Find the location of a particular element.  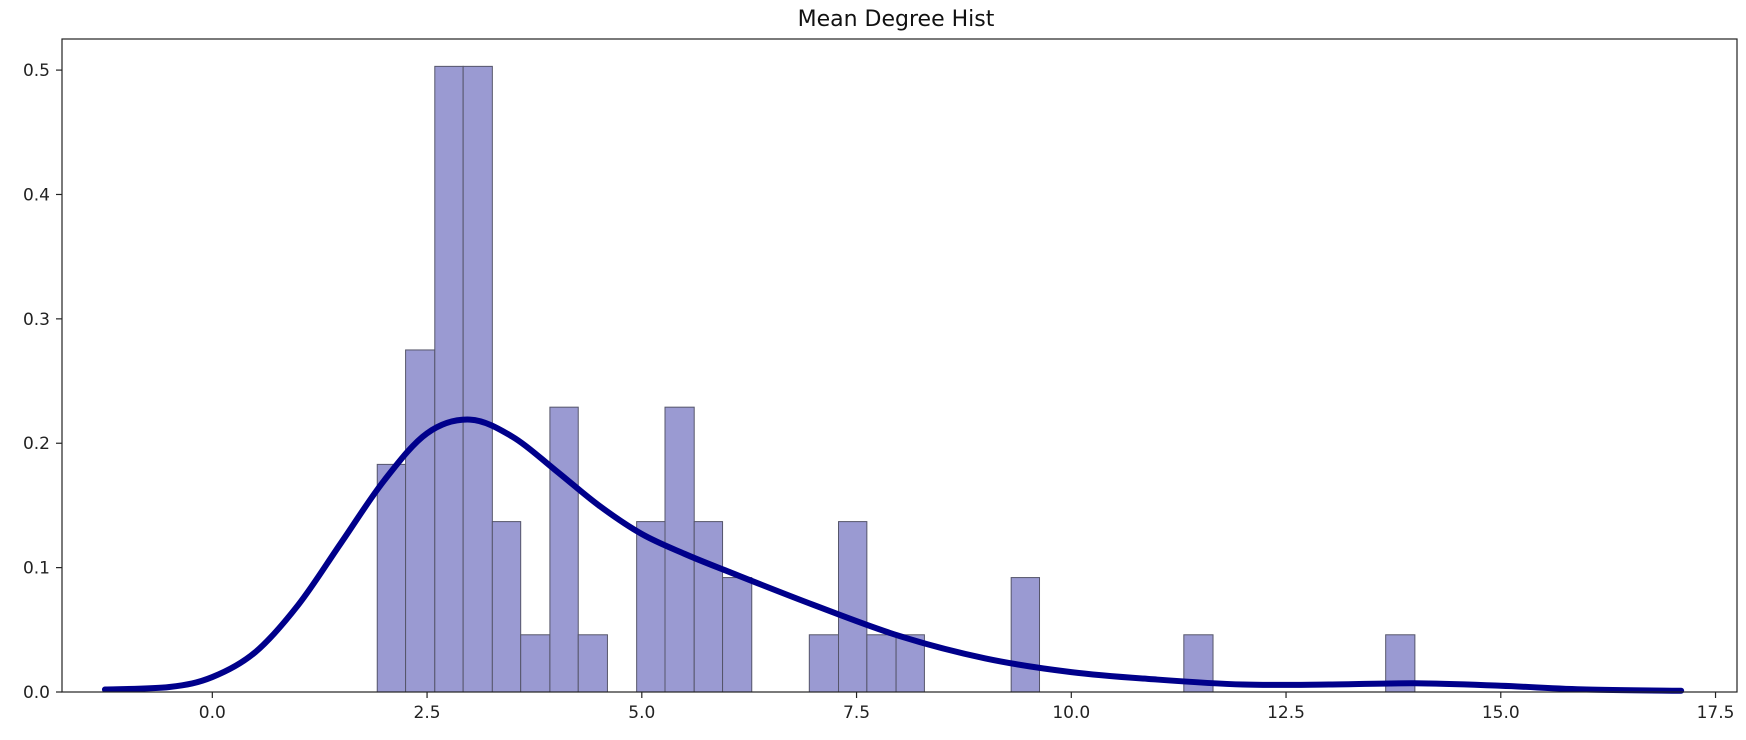

y-tick-label: 0.2 is located at coordinates (36, 444).